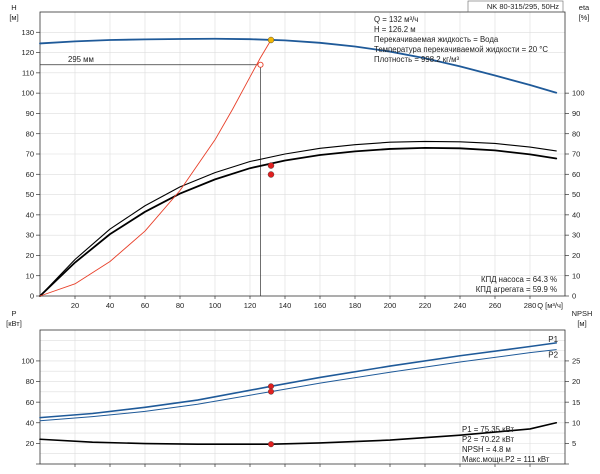  What do you see at coordinates (495, 305) in the screenshot?
I see `x-tick-label: 260` at bounding box center [495, 305].